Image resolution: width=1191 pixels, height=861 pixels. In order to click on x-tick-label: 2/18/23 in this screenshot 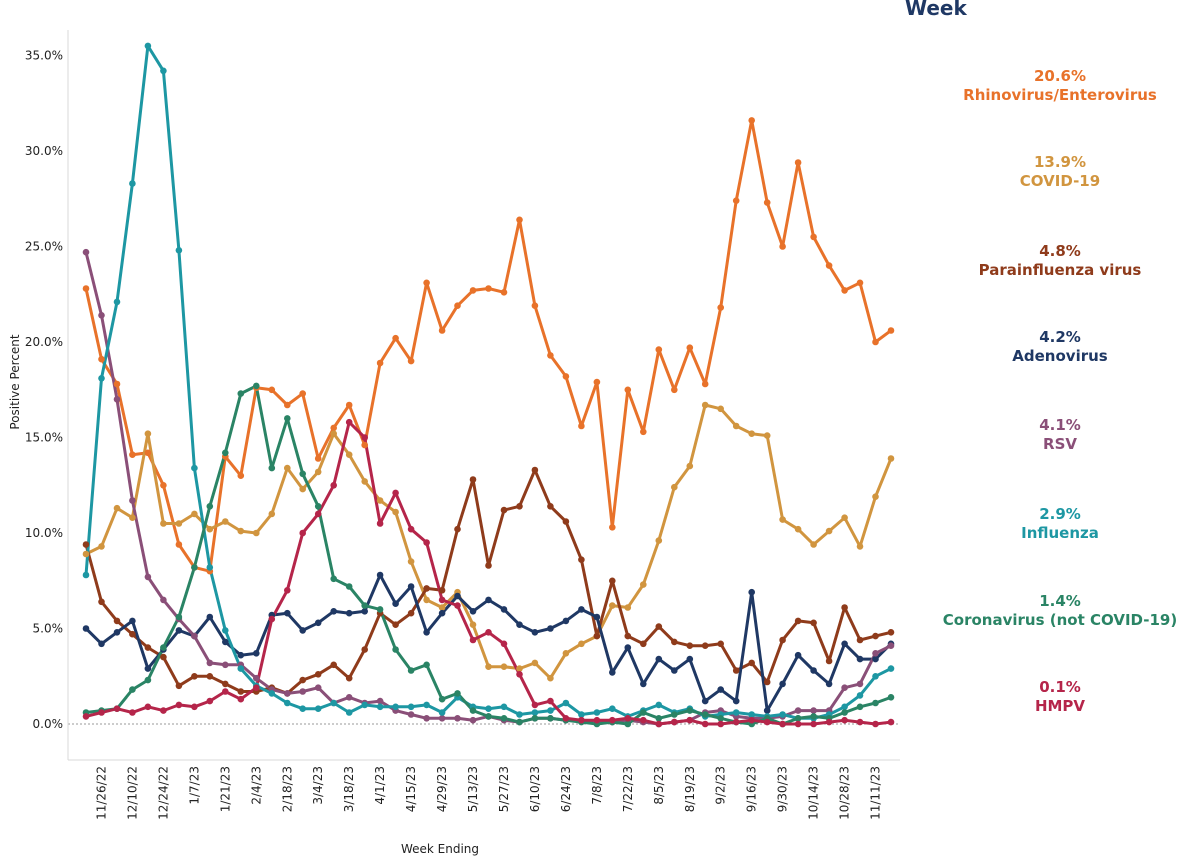, I will do `click(287, 789)`.